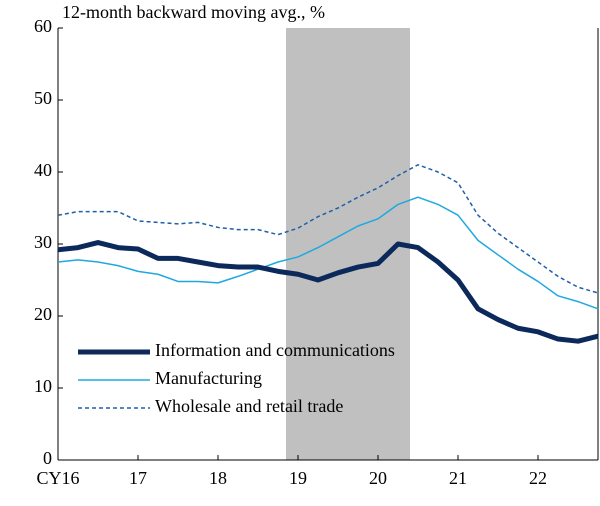 This screenshot has width=600, height=506. Describe the element at coordinates (538, 478) in the screenshot. I see `x-tick-label: 22` at that location.